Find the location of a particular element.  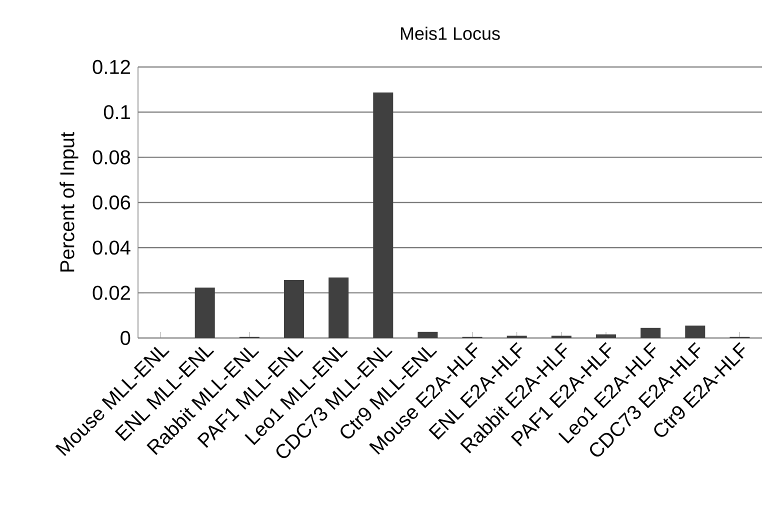

chart-title: Meis1 Locus is located at coordinates (450, 33).